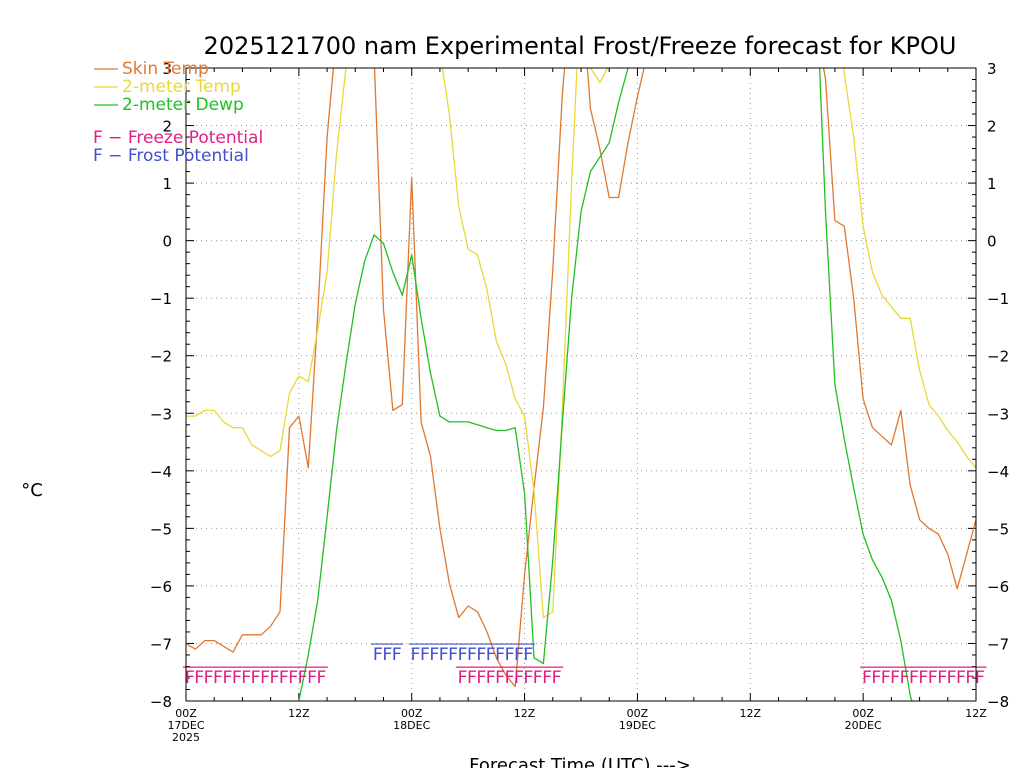  I want to click on legend-label: Skin Temp, so click(165, 69).